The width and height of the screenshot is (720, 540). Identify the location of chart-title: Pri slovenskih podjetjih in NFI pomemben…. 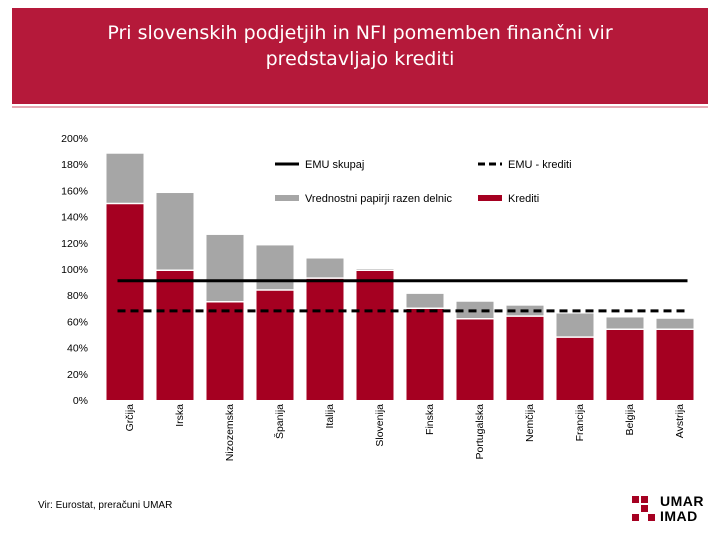
(360, 46).